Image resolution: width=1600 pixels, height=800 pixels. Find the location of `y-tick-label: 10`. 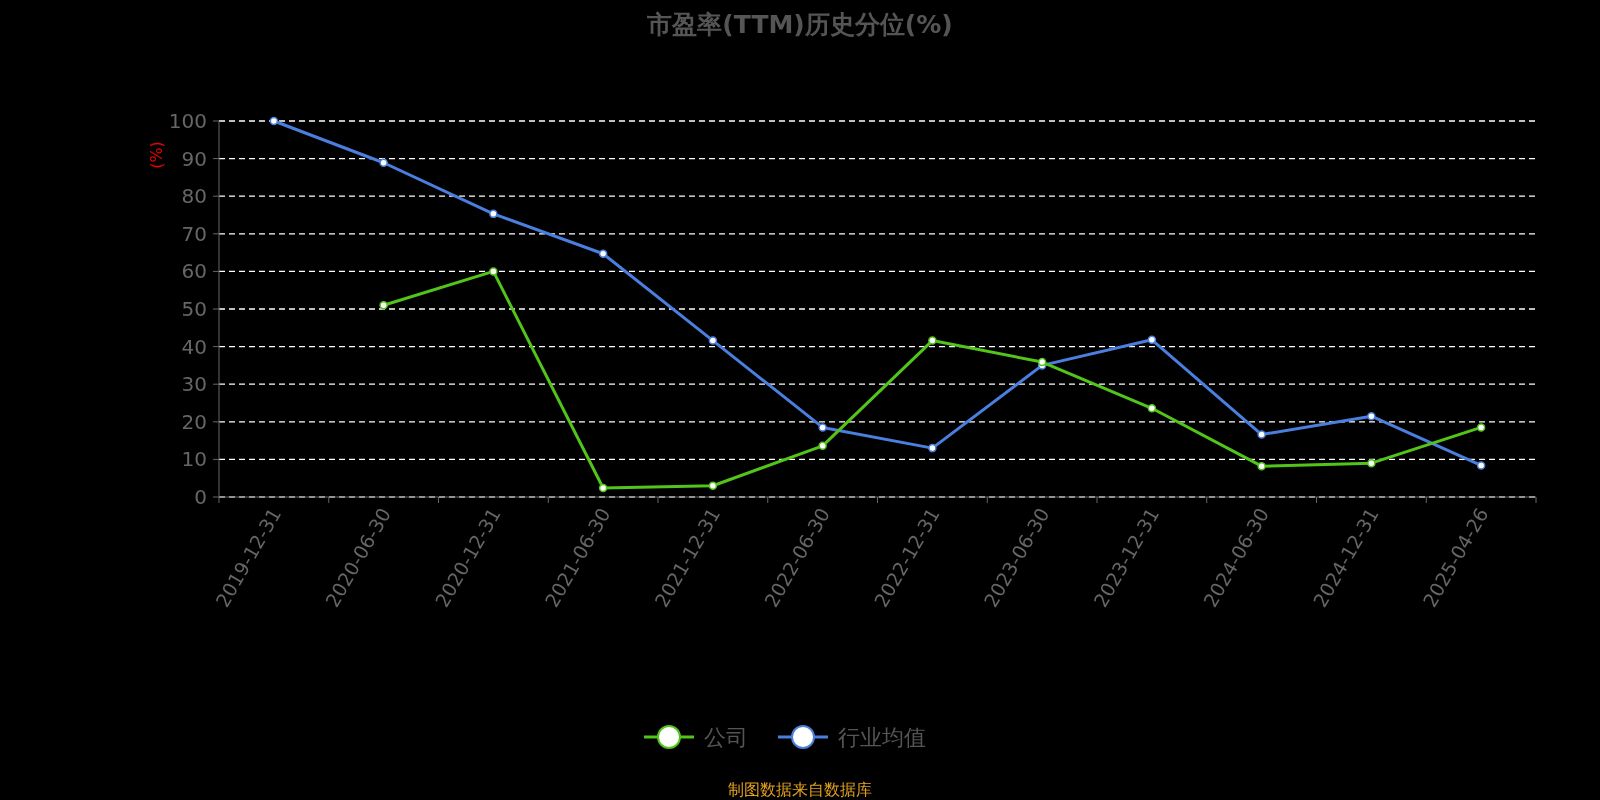

y-tick-label: 10 is located at coordinates (194, 459).